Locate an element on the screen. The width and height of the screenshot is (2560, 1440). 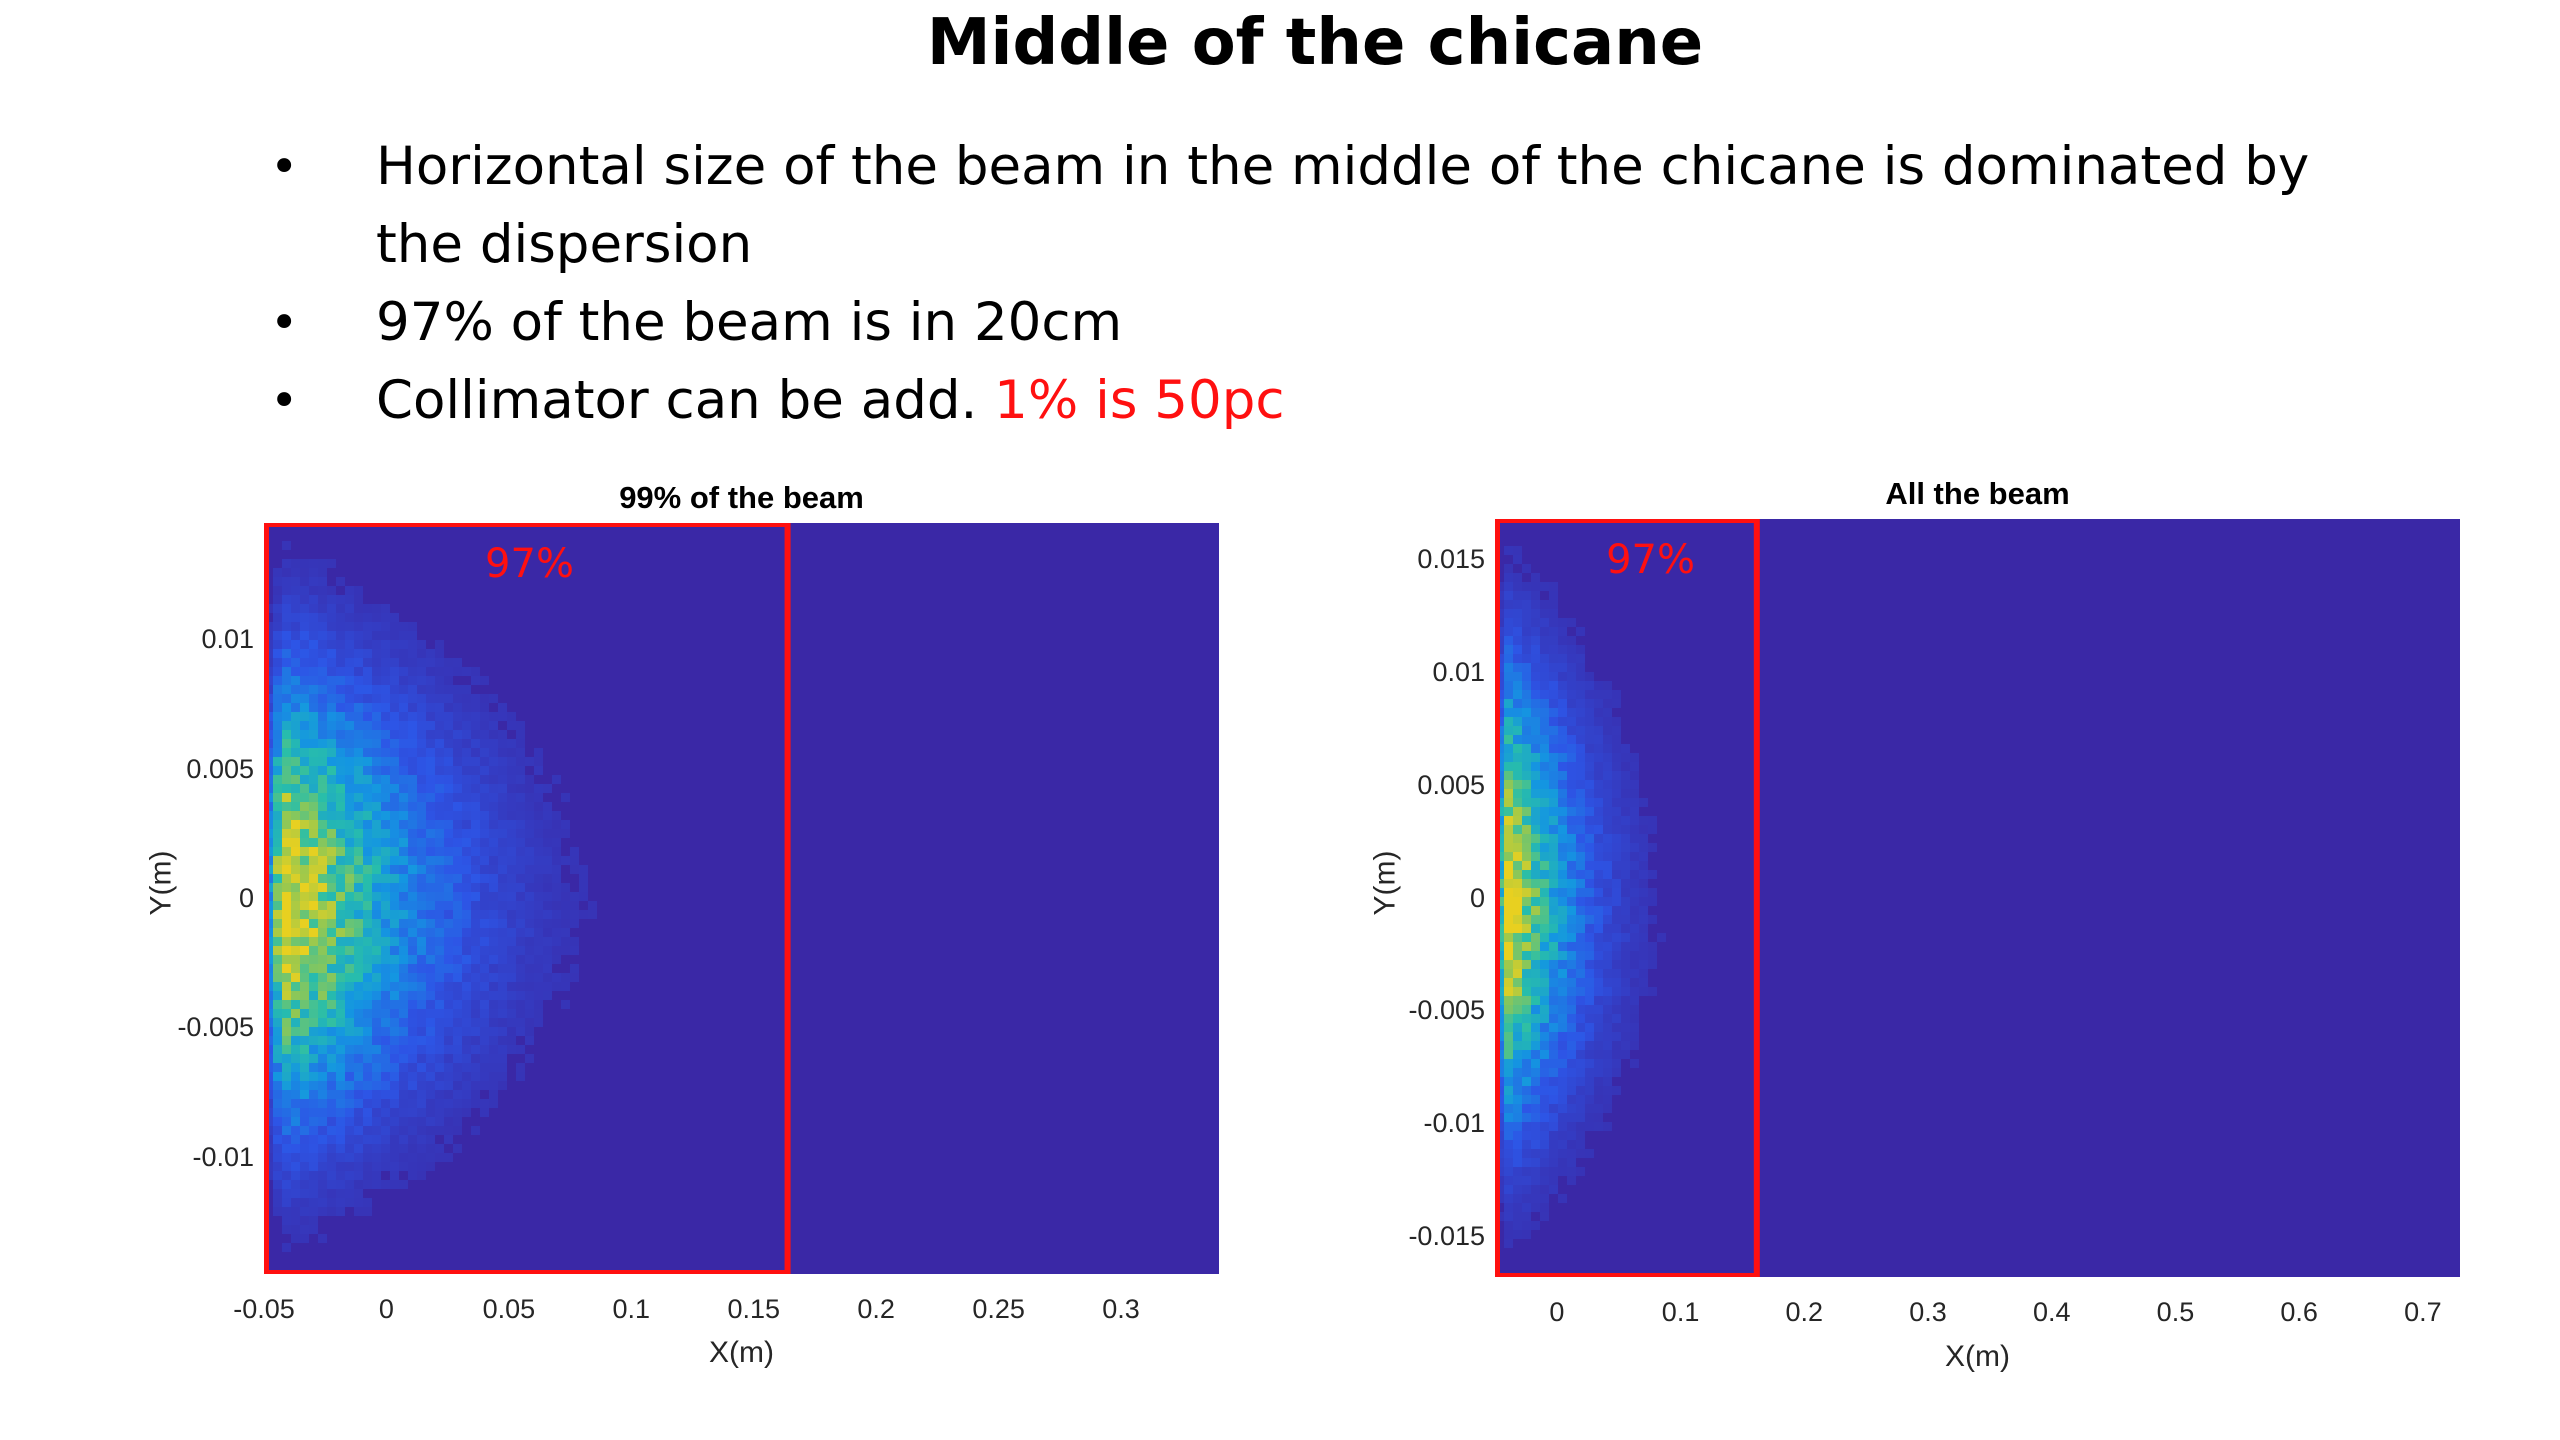
x-tick-label: 0.5 is located at coordinates (2175, 1312).